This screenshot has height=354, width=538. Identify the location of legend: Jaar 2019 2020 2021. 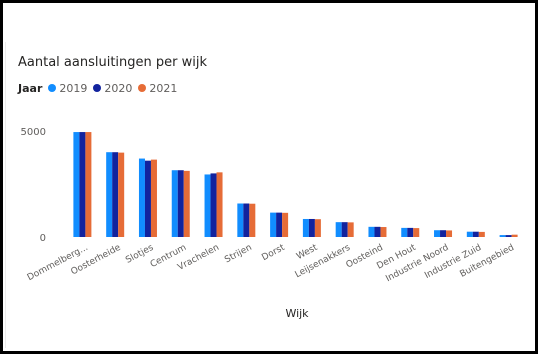
(100, 88).